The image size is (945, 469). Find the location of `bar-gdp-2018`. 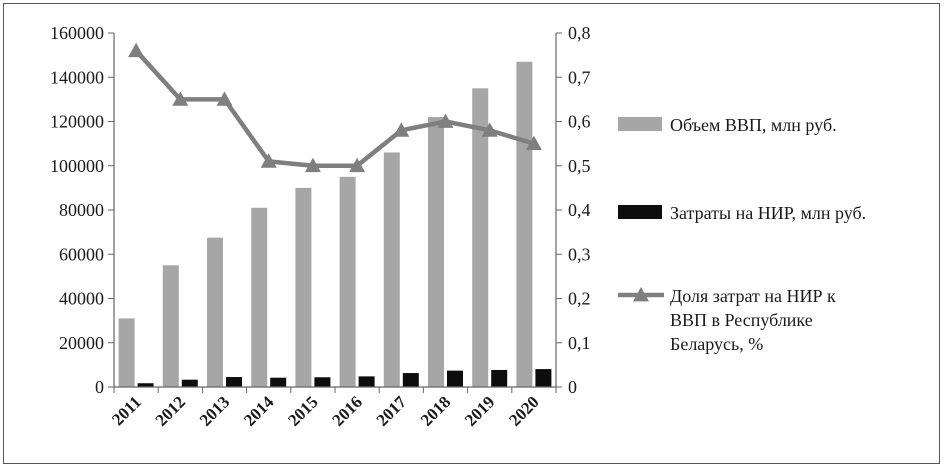

bar-gdp-2018 is located at coordinates (436, 252).